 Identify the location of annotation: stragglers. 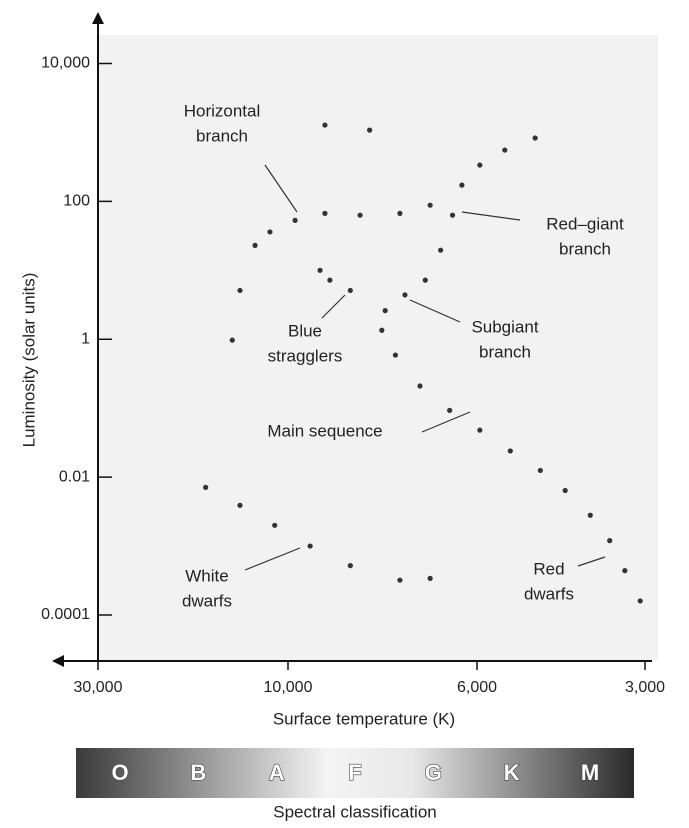
(305, 355).